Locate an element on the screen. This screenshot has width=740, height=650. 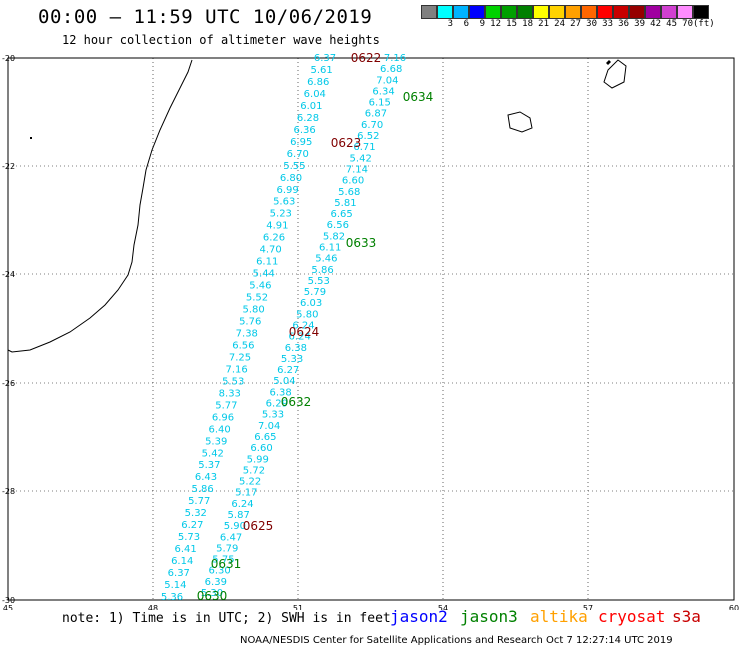
wave-height-value: 7.04 is located at coordinates (269, 426).